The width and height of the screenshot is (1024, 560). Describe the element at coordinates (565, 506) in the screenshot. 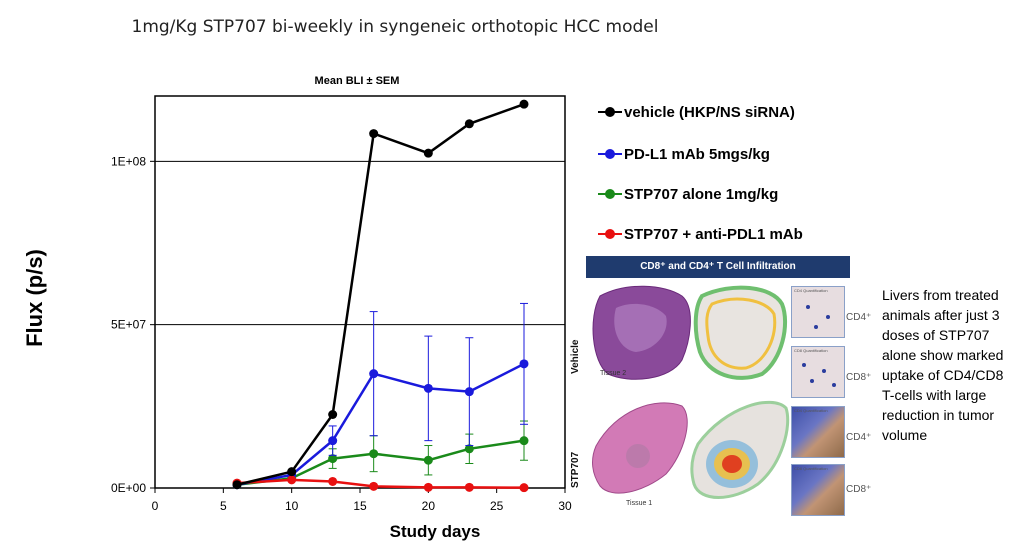

I see `x-tick-label: 30` at that location.